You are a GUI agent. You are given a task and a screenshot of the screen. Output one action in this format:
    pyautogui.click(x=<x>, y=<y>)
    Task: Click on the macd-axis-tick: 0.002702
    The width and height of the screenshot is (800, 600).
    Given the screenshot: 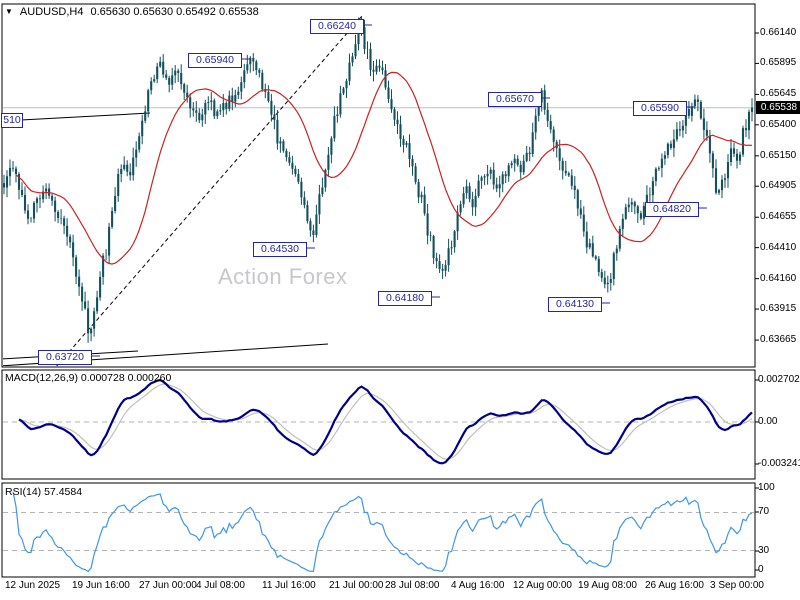 What is the action you would take?
    pyautogui.click(x=779, y=379)
    